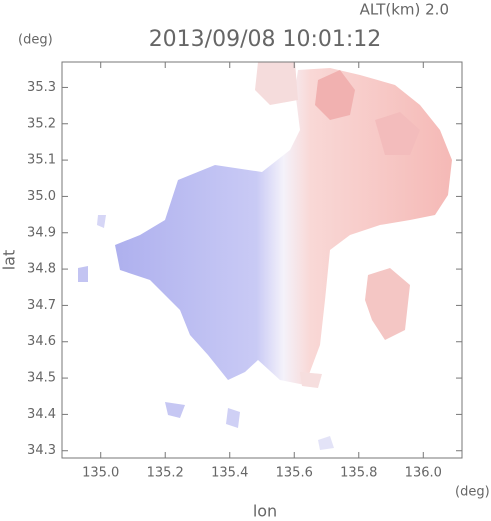 Image resolution: width=491 pixels, height=521 pixels. Describe the element at coordinates (41, 160) in the screenshot. I see `y-tick-label: 35.1` at that location.